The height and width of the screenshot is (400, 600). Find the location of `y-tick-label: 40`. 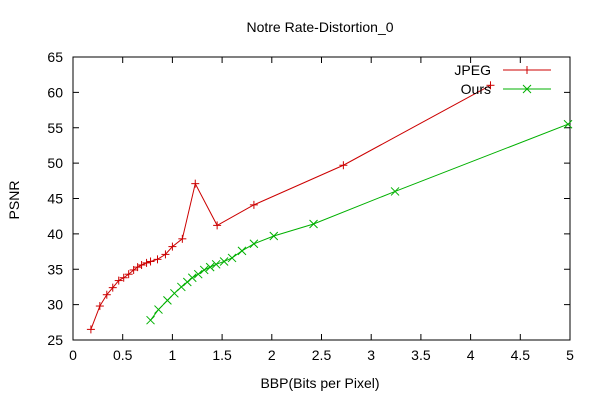

y-tick-label: 40 is located at coordinates (55, 234).